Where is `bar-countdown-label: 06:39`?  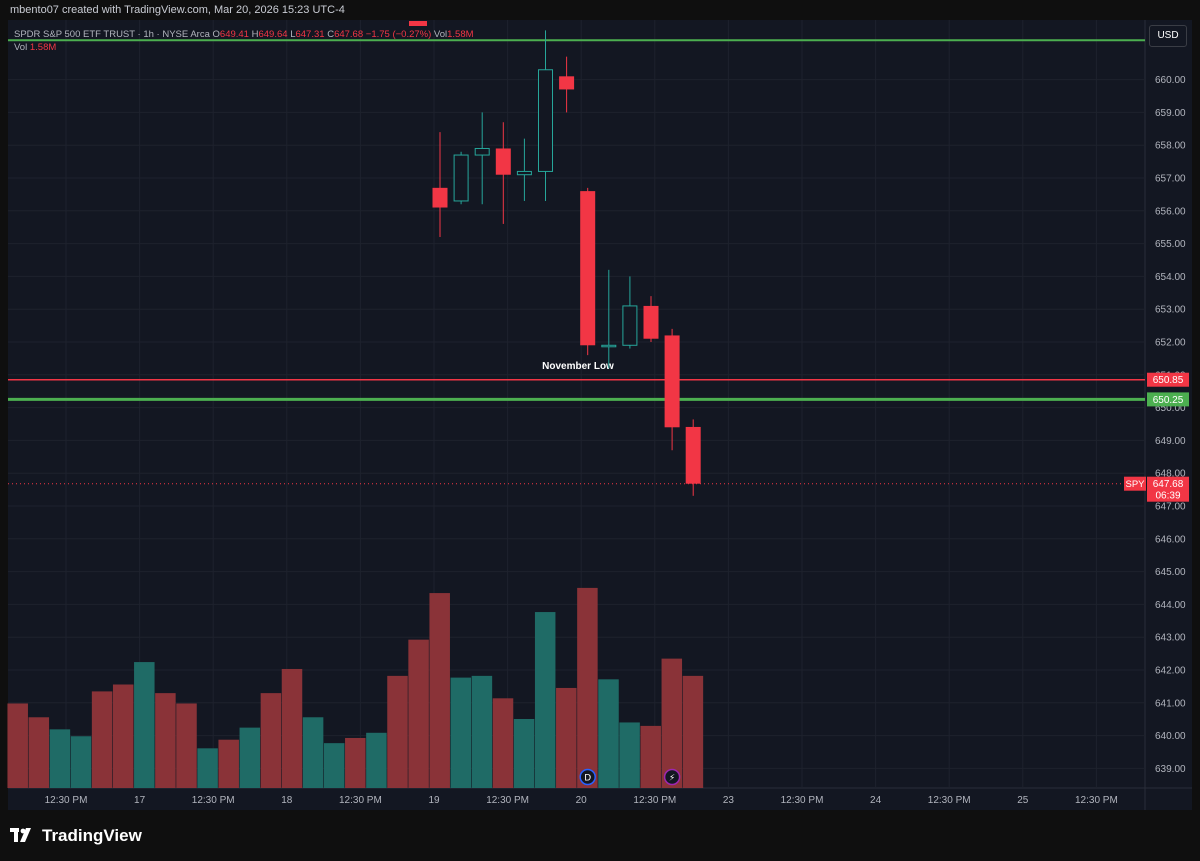 bar-countdown-label: 06:39 is located at coordinates (1167, 496).